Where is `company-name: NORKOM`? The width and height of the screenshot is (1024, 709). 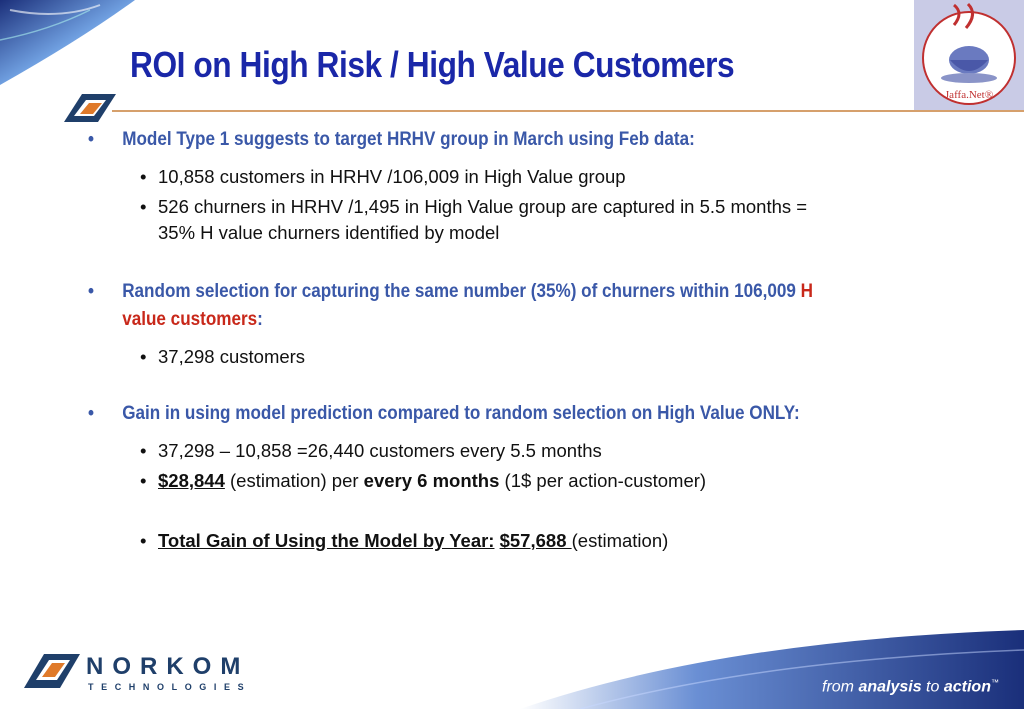
company-name: NORKOM is located at coordinates (167, 666).